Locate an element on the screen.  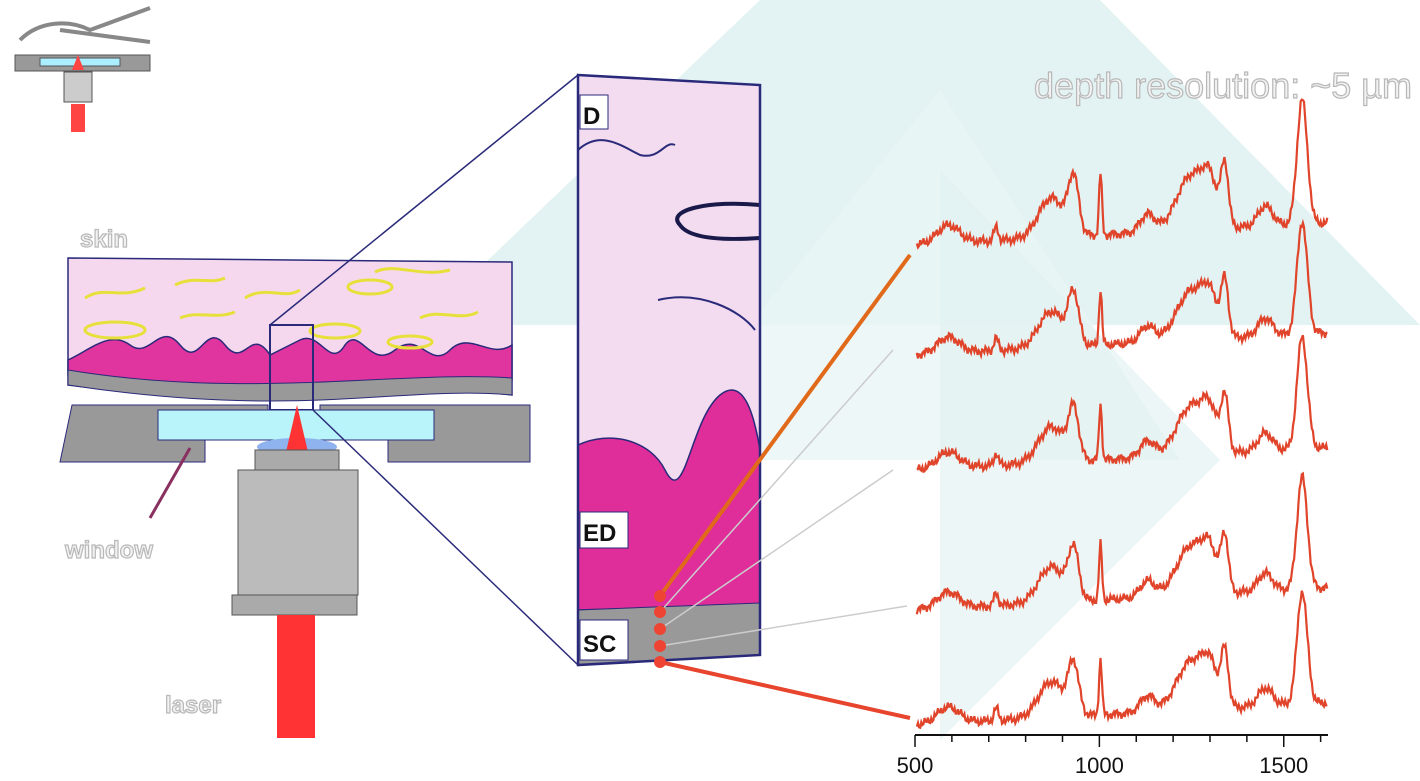
tick-label: 1500 is located at coordinates (1283, 765).